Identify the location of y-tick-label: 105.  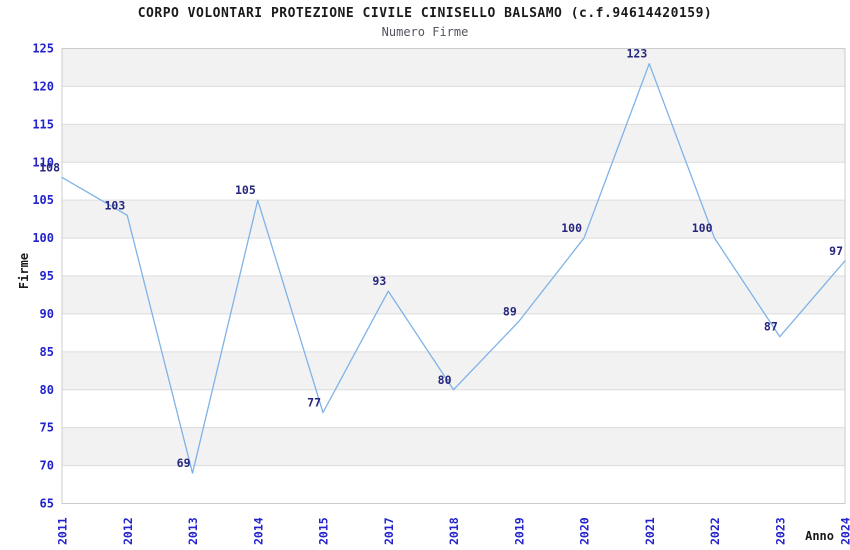
(43, 200).